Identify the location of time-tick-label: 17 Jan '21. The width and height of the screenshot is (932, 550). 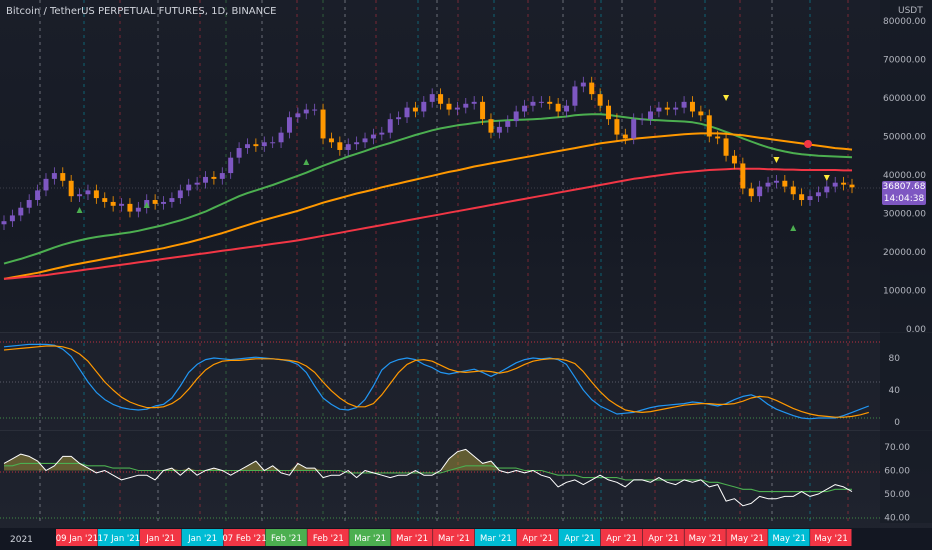
(119, 539).